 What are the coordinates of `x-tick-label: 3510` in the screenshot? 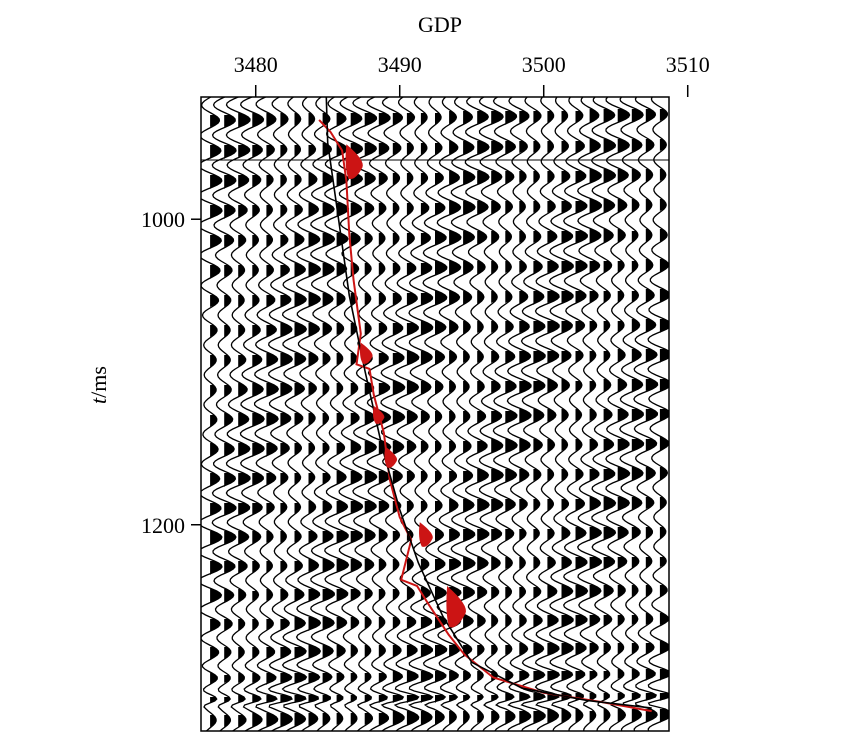 It's located at (688, 64).